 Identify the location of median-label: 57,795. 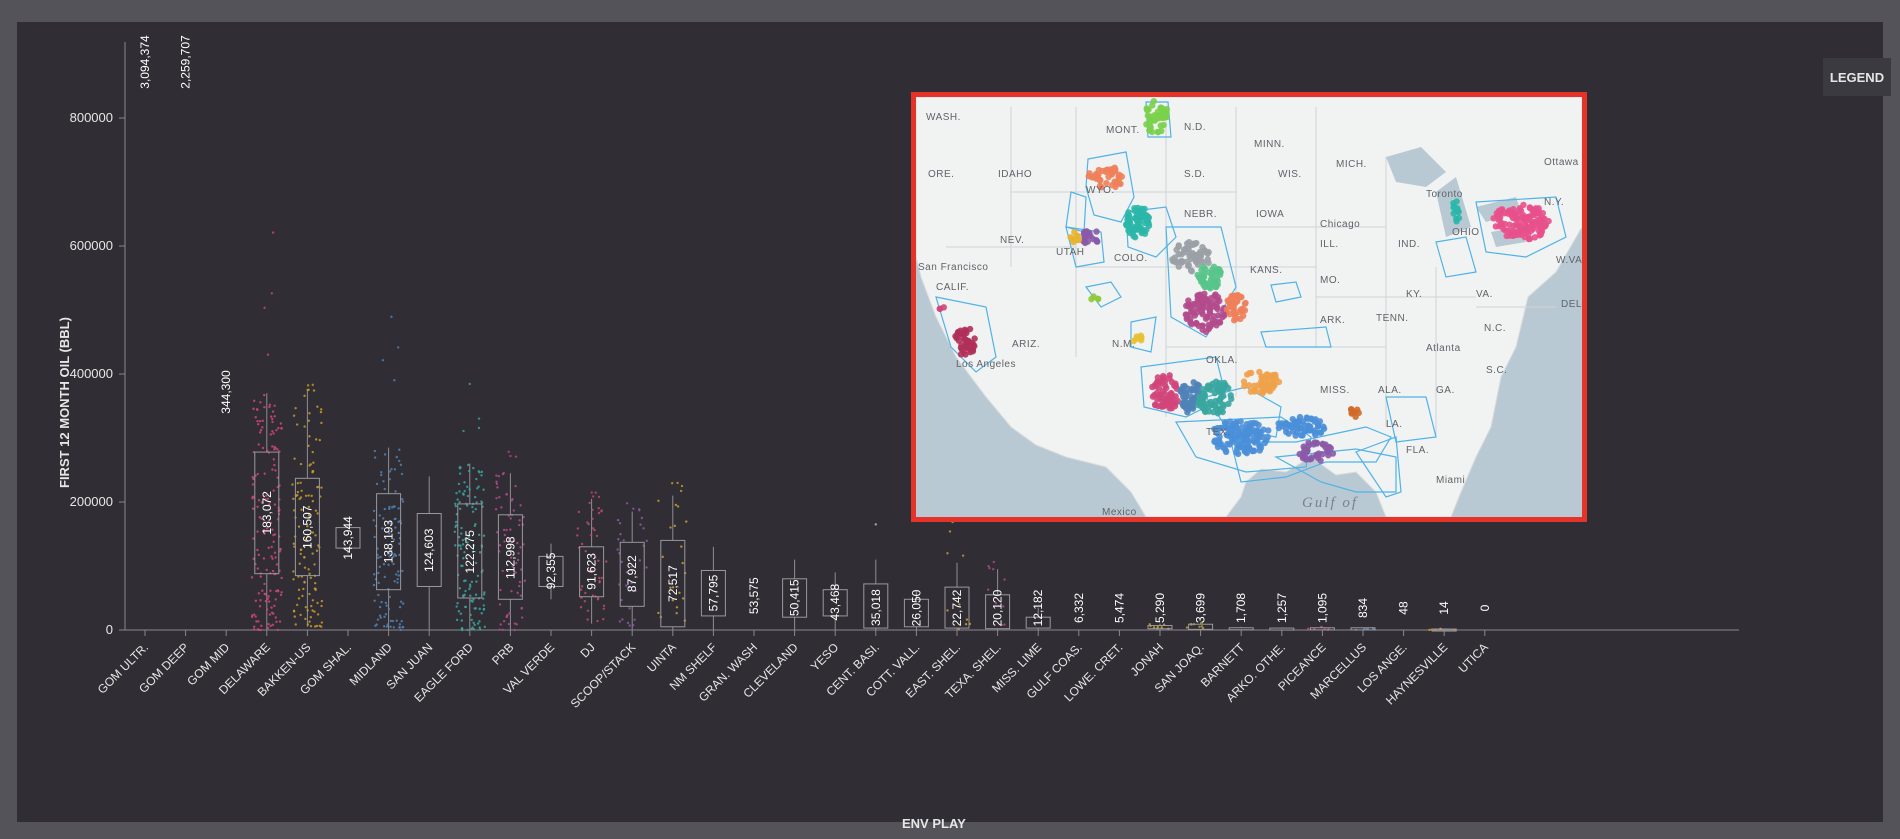
(713, 592).